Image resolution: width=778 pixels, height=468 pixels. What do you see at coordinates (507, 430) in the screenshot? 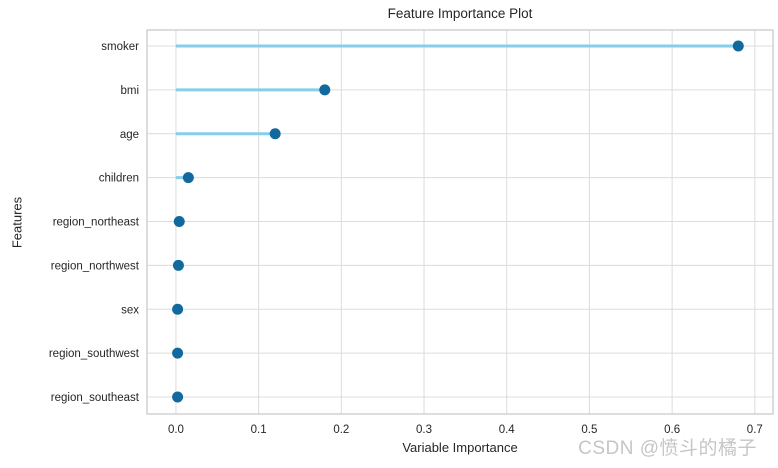
I see `x-tick-label: 0.4` at bounding box center [507, 430].